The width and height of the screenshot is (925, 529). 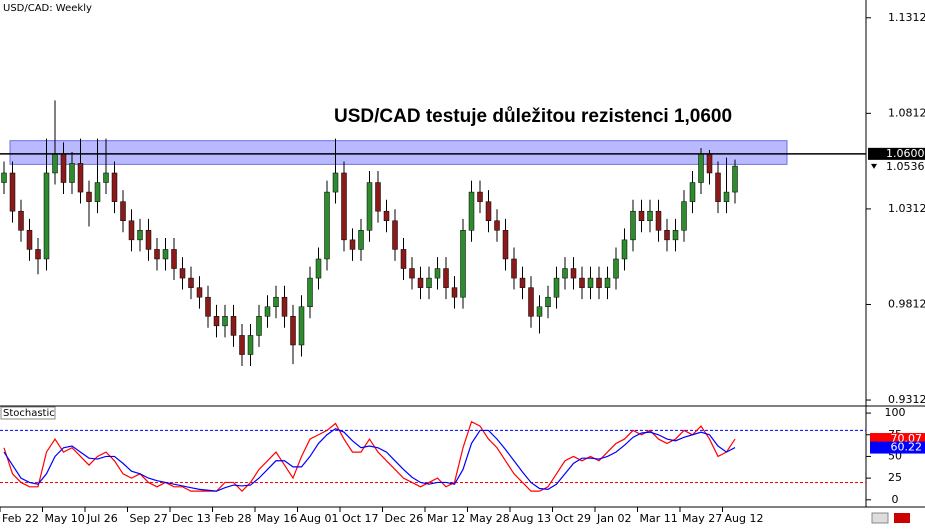 I want to click on x-tick-label: Feb 28, so click(x=233, y=518).